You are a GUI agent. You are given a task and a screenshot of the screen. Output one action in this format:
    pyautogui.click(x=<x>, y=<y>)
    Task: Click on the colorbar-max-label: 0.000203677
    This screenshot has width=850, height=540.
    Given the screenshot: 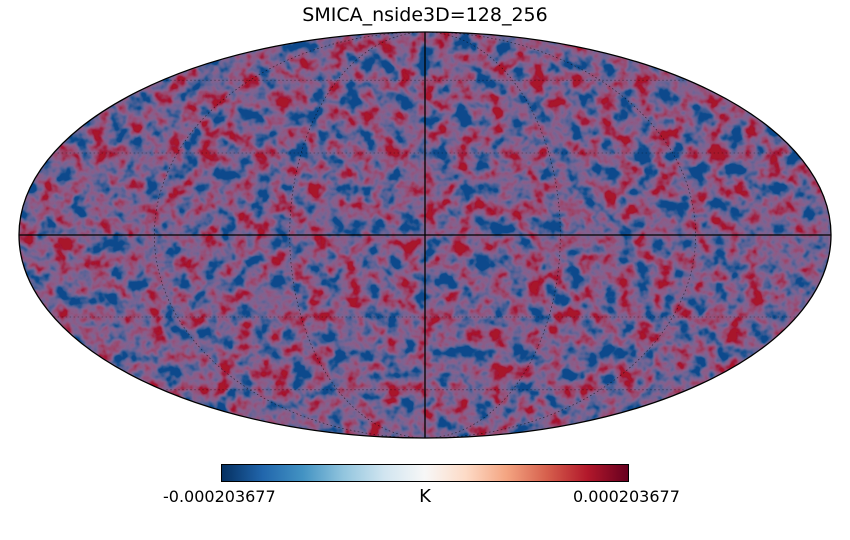 What is the action you would take?
    pyautogui.click(x=626, y=496)
    